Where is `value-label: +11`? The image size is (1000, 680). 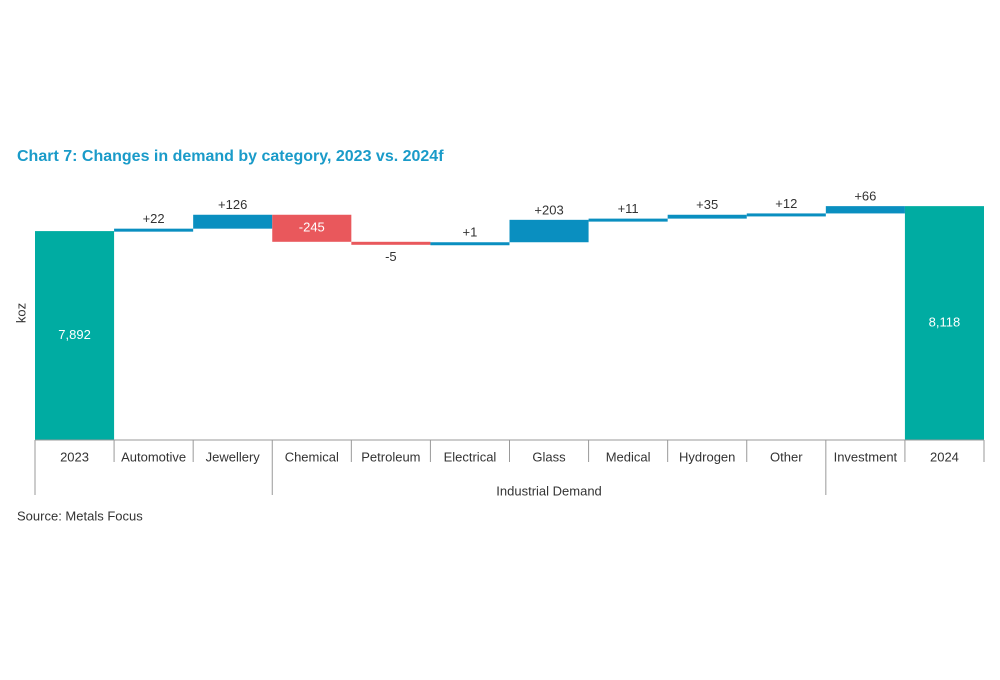
value-label: +11 is located at coordinates (628, 208).